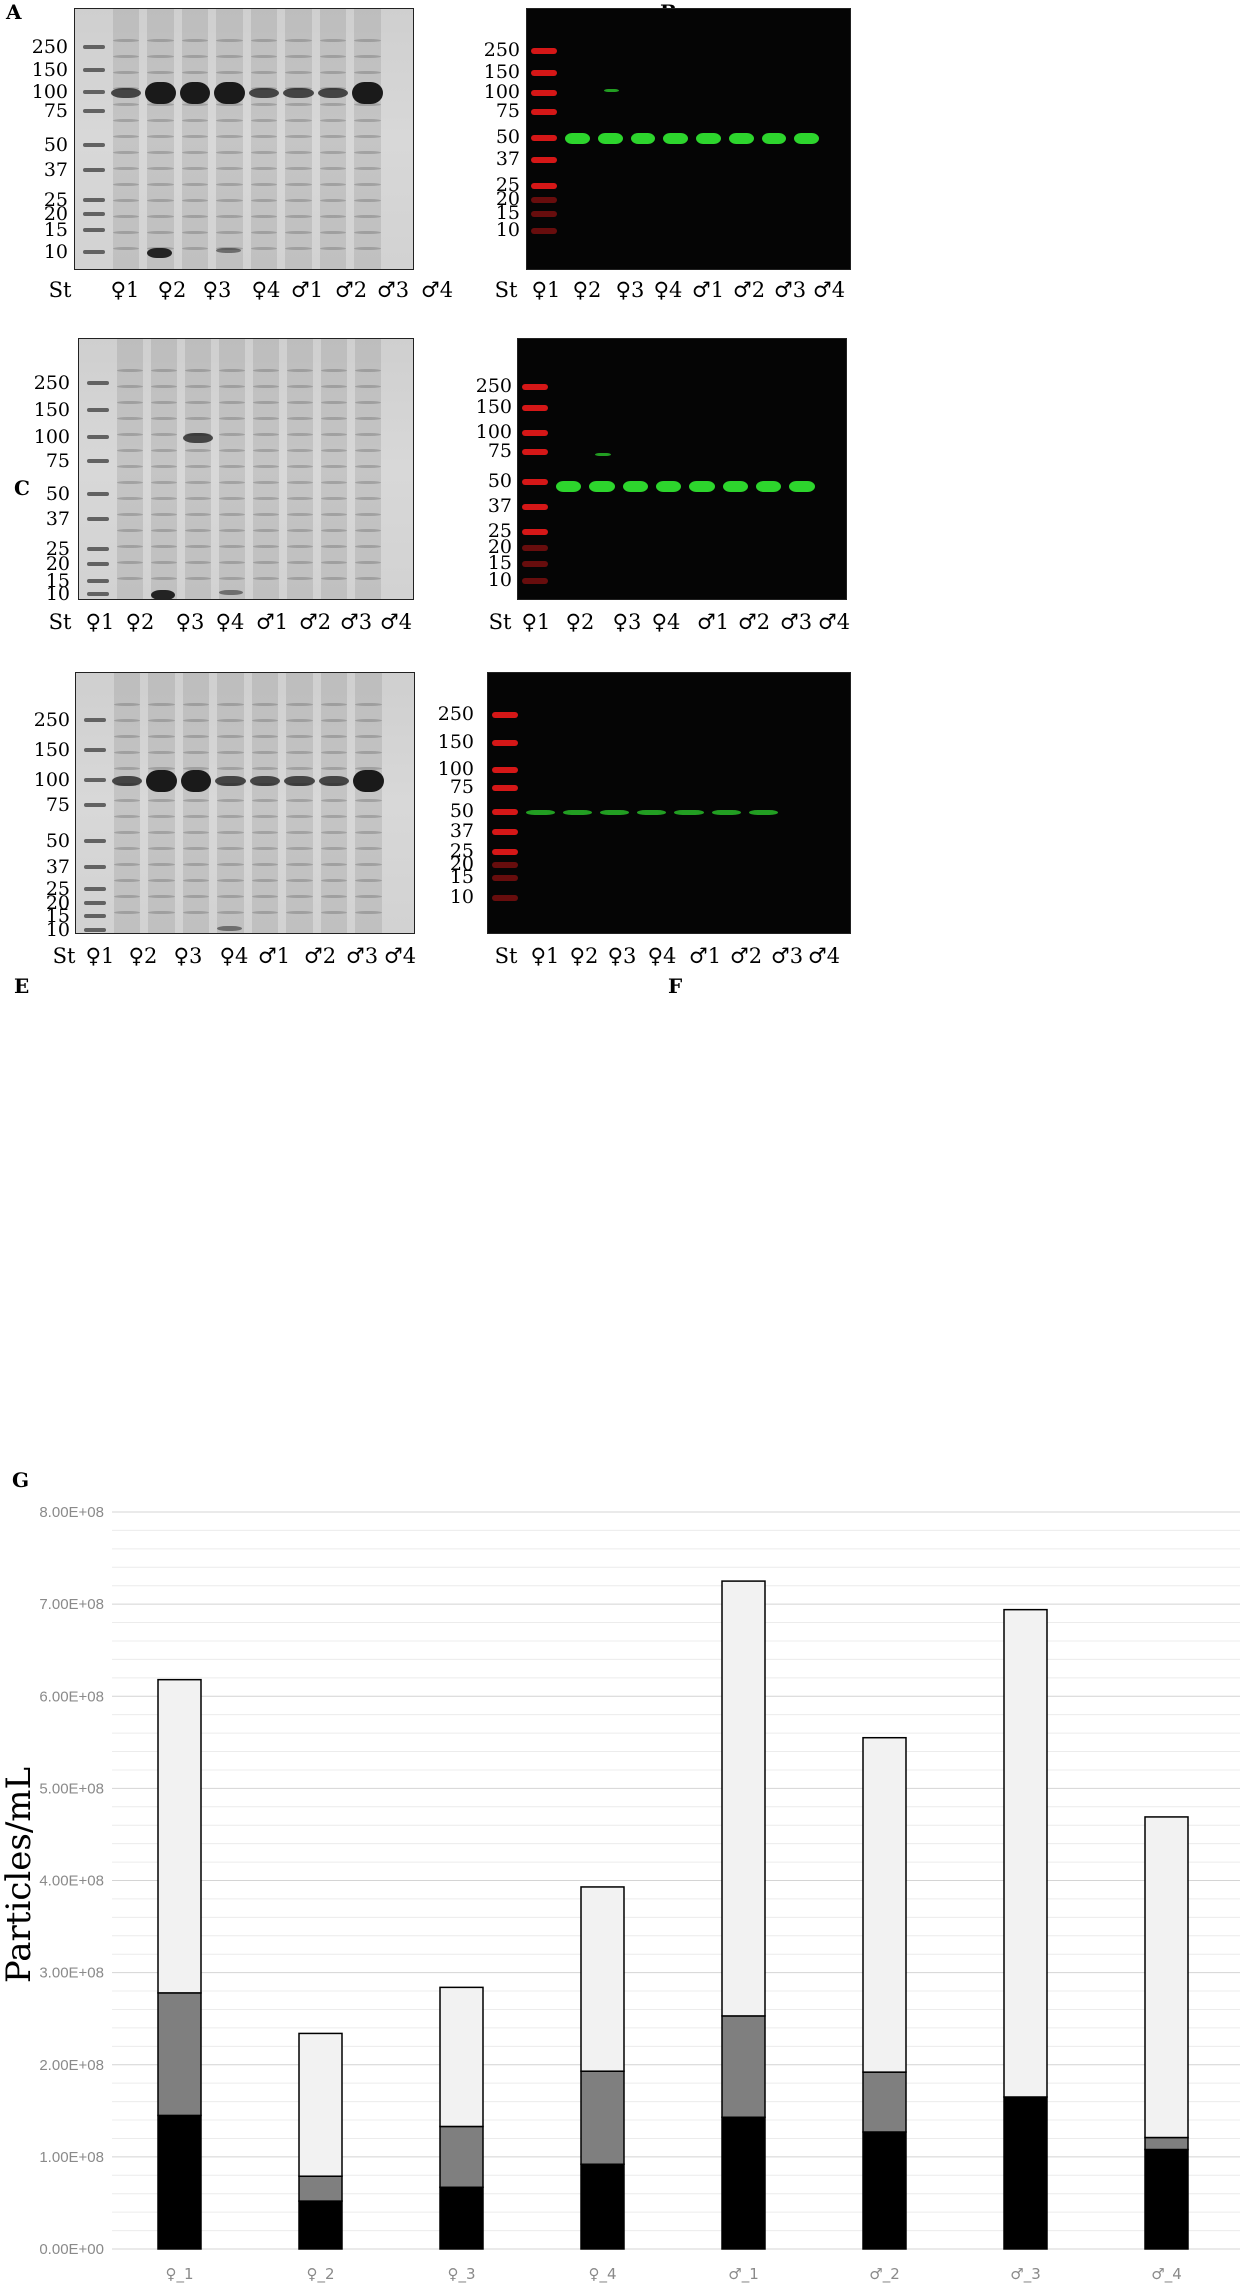  Describe the element at coordinates (356, 622) in the screenshot. I see `lane-label-7: ♂3` at that location.